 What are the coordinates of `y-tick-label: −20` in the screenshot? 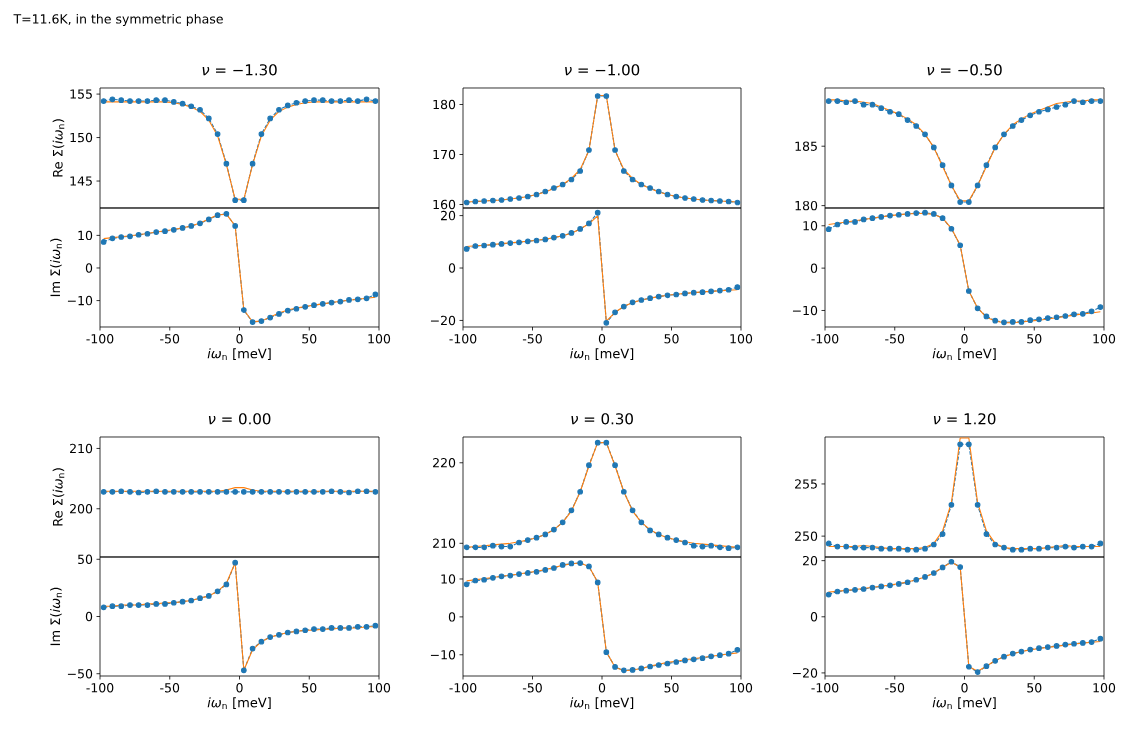 It's located at (805, 673).